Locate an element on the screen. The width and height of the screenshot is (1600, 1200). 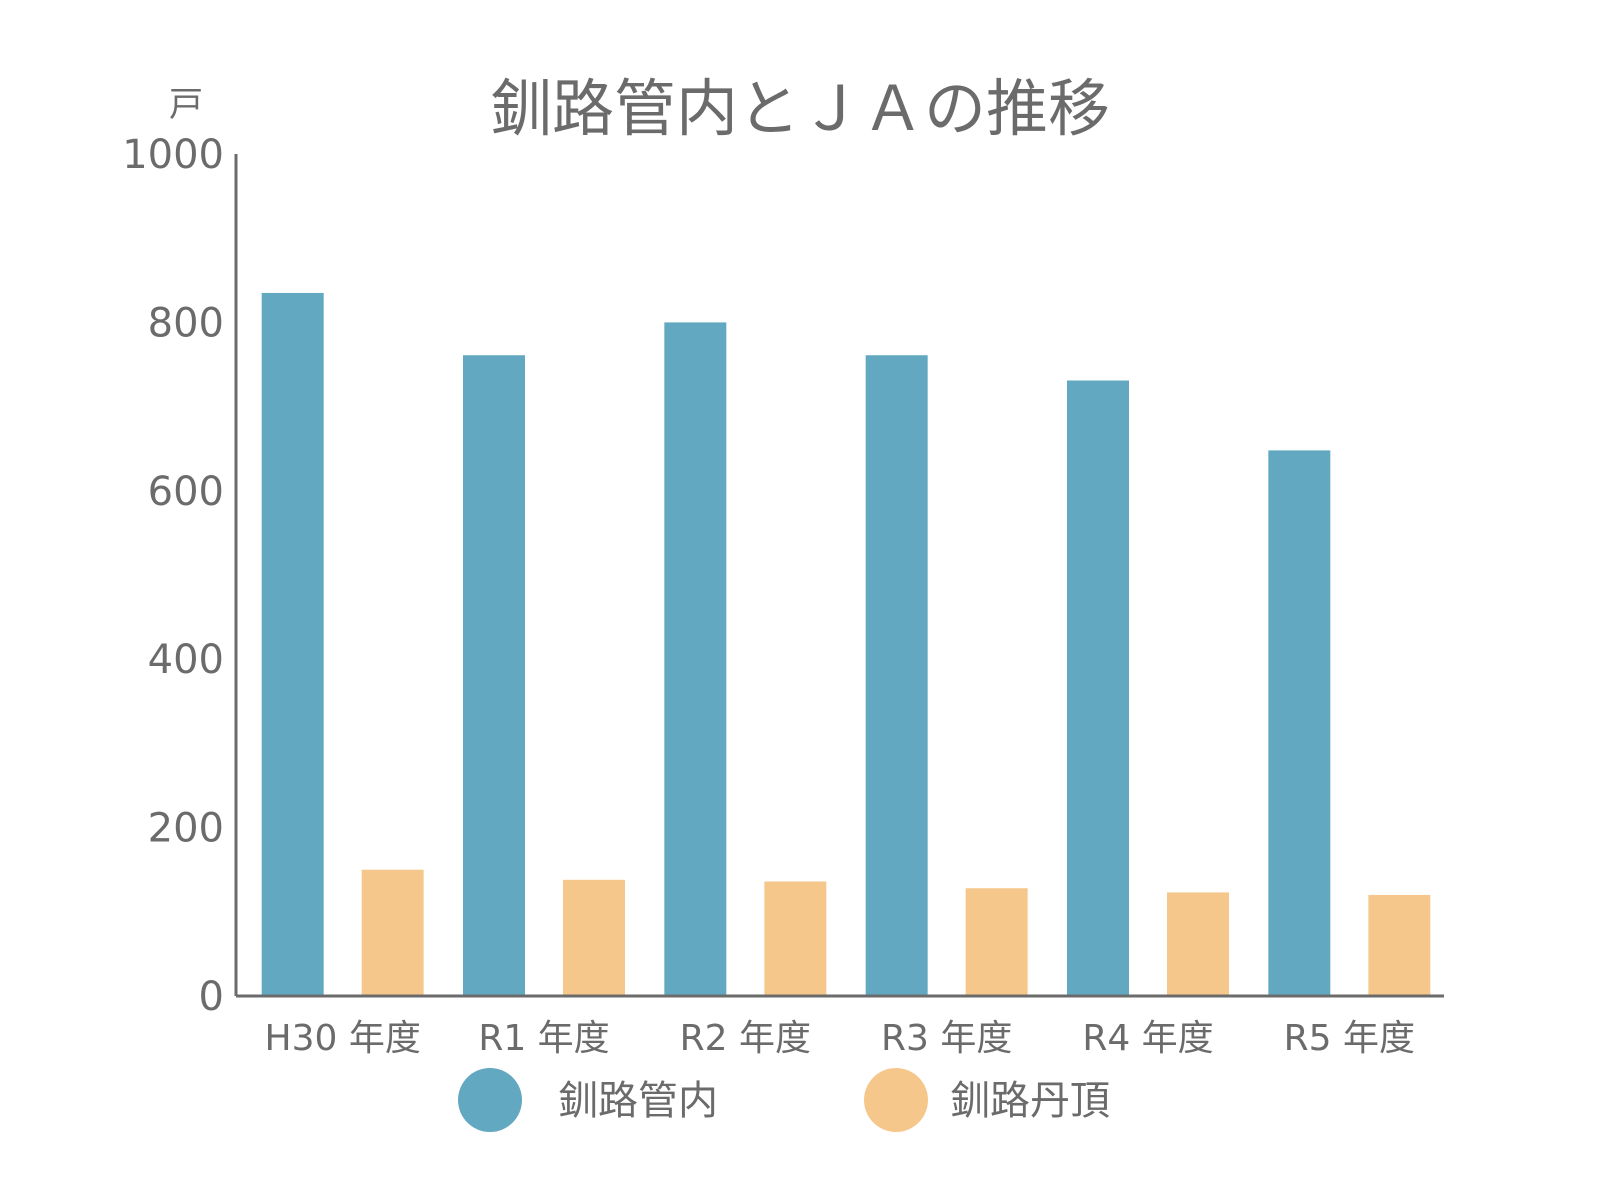
y-axis-ticks: 0 200 400 600 800 1000 is located at coordinates (173, 576).